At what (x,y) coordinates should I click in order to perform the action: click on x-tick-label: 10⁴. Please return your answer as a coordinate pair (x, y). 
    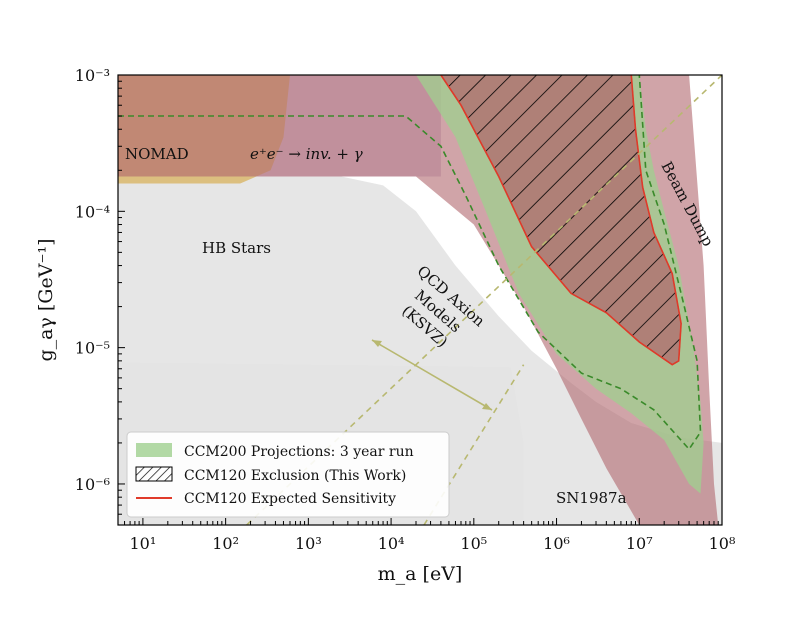
    Looking at the image, I should click on (391, 543).